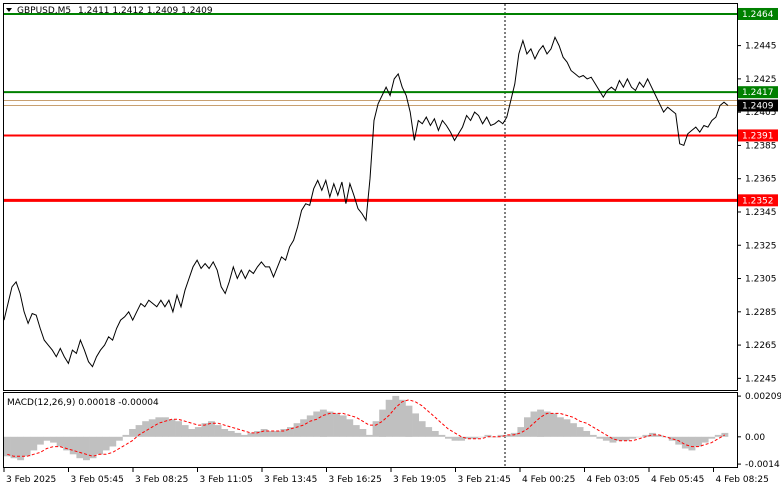  What do you see at coordinates (761, 146) in the screenshot?
I see `price-axis-tick-label: 1.2385` at bounding box center [761, 146].